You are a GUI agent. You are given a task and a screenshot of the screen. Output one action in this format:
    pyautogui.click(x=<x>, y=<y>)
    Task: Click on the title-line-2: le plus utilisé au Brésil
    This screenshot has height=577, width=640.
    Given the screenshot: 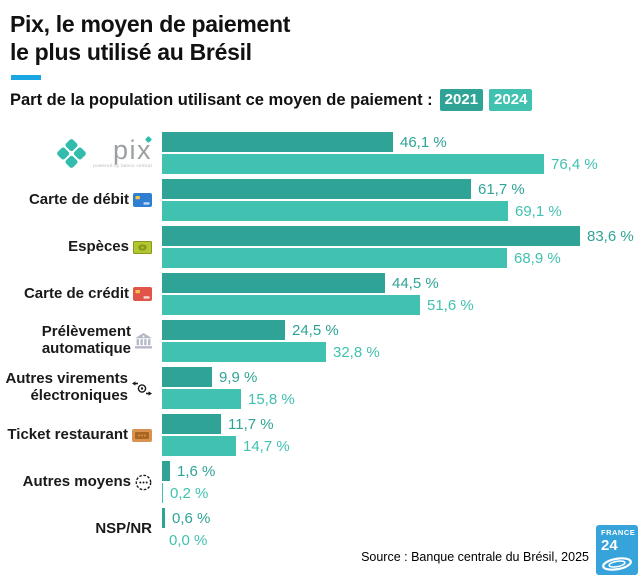 What is the action you would take?
    pyautogui.click(x=131, y=52)
    